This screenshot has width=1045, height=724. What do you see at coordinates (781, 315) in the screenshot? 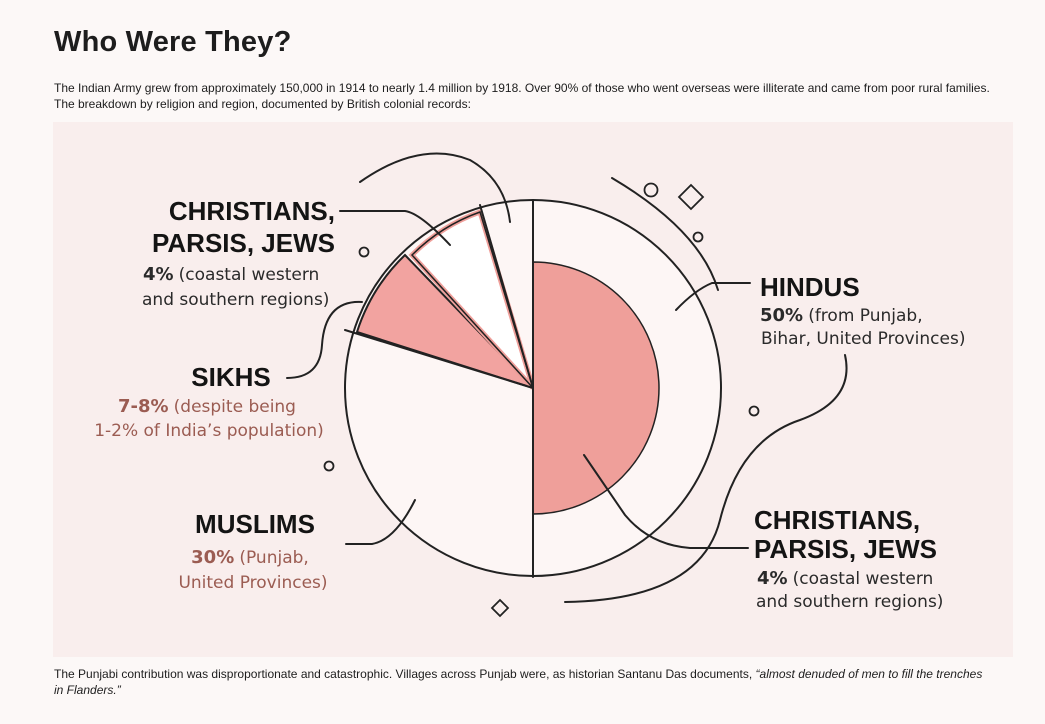
I see `group-percent: 50%` at bounding box center [781, 315].